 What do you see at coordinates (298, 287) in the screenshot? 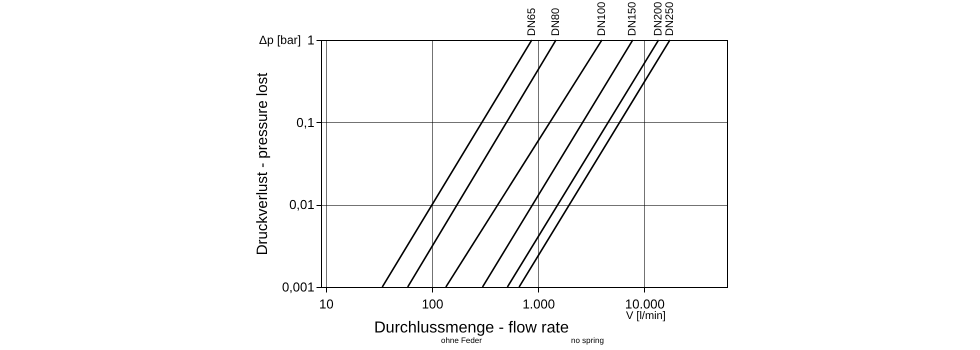
I see `y-tick-label: 0,001` at bounding box center [298, 287].